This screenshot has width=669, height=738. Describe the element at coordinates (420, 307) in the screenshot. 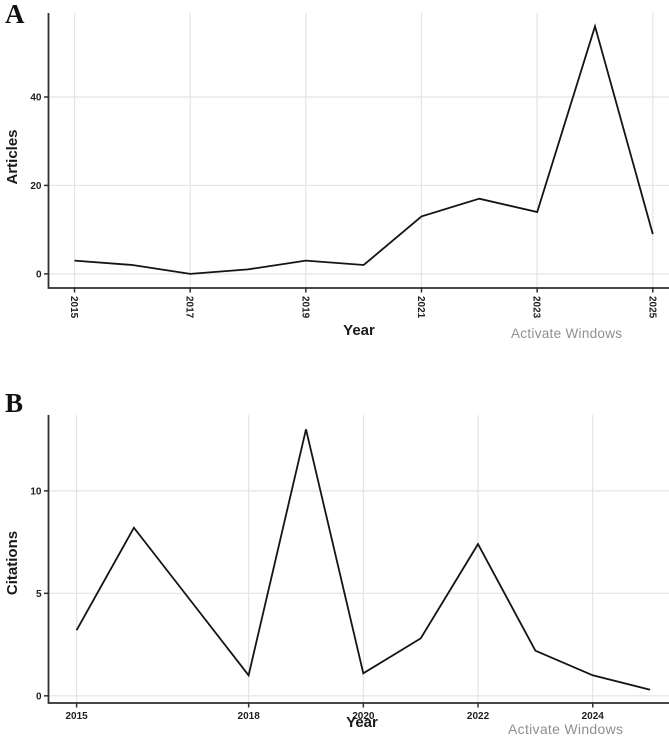

I see `x-tick-label: 2021` at that location.